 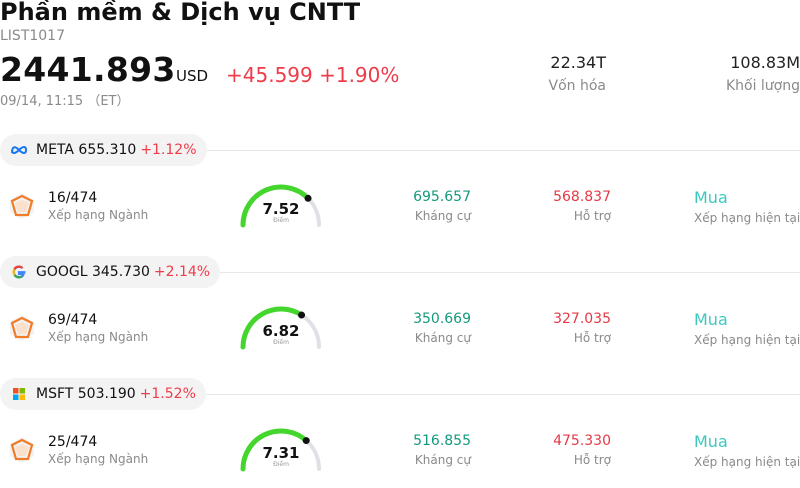 I want to click on rank-value: 16/474, so click(x=73, y=198).